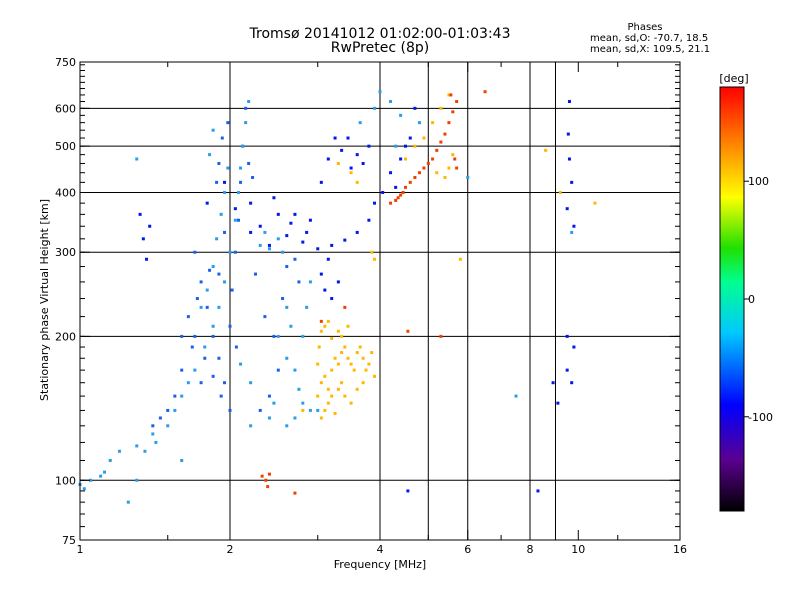  Describe the element at coordinates (758, 181) in the screenshot. I see `colorbar-tick-label: 100` at that location.